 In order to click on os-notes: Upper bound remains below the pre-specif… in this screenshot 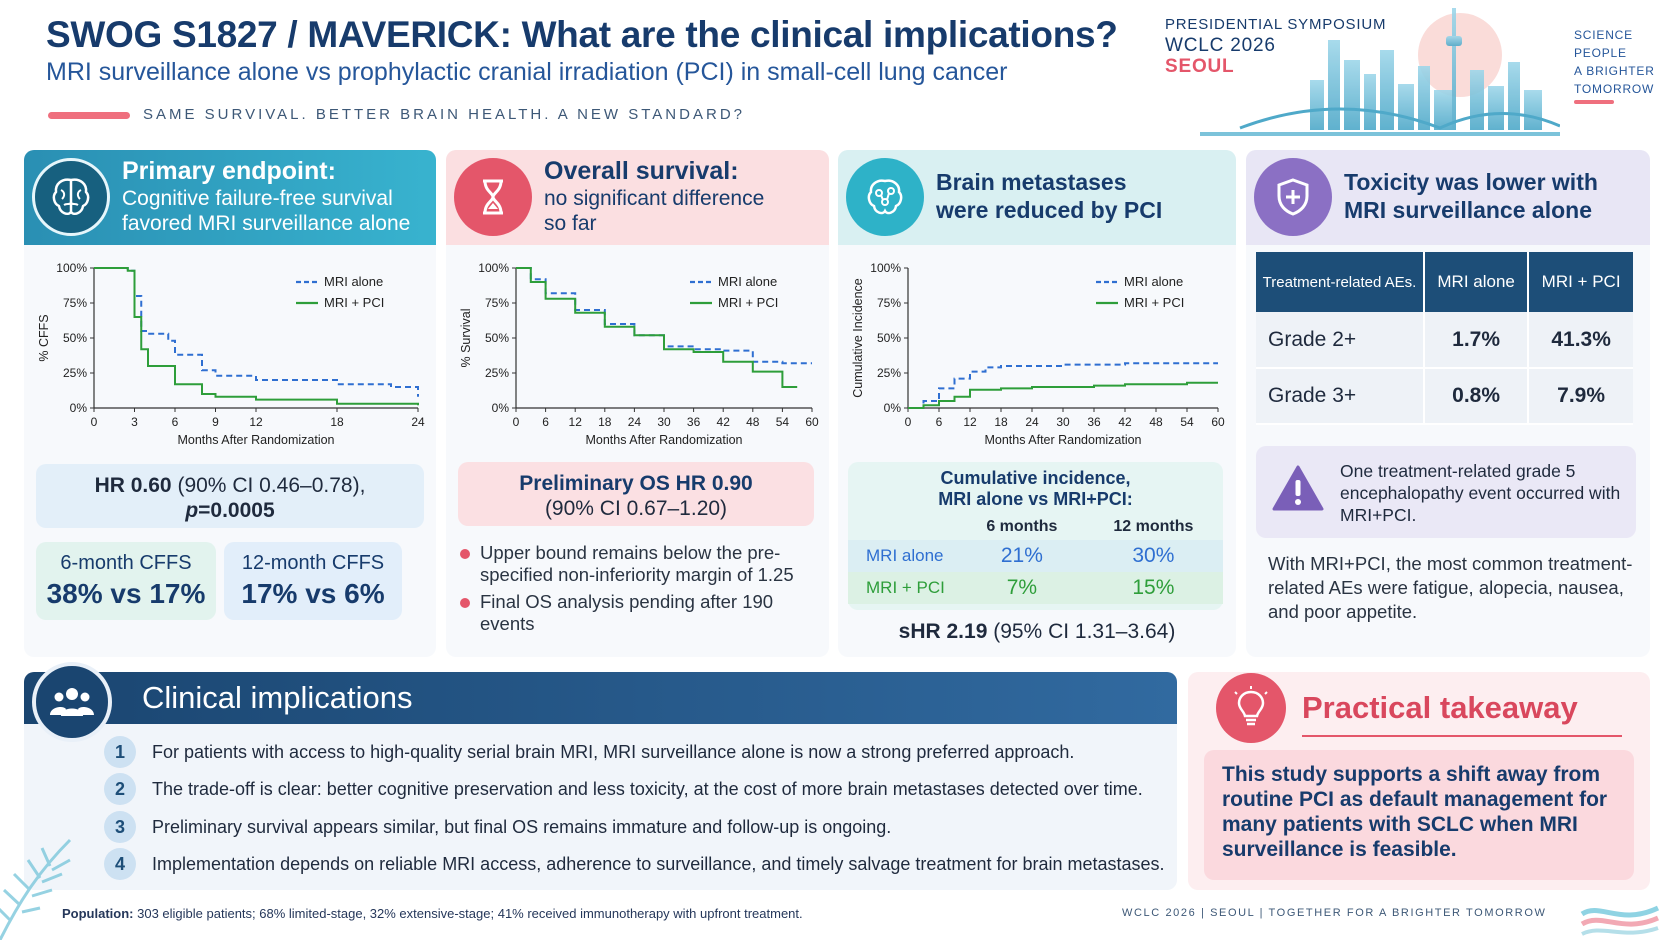, I will do `click(628, 591)`.